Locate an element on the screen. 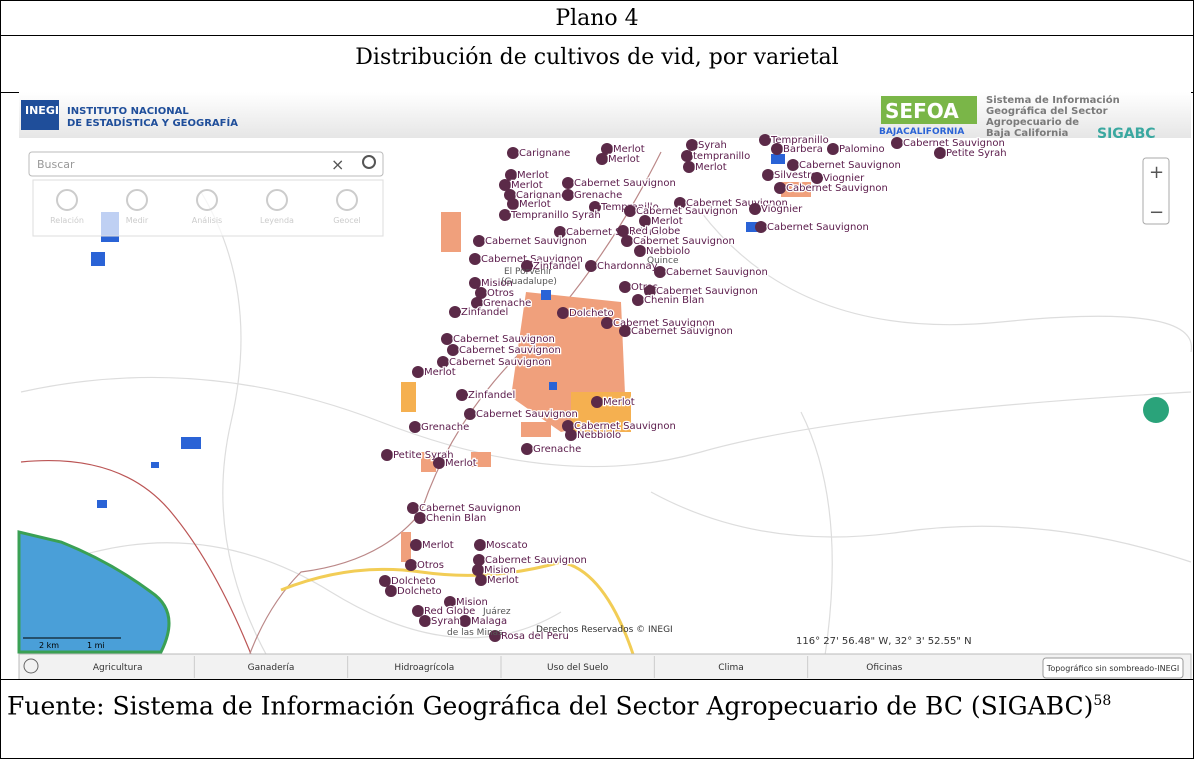  scale-mi: 1 mi is located at coordinates (96, 645).